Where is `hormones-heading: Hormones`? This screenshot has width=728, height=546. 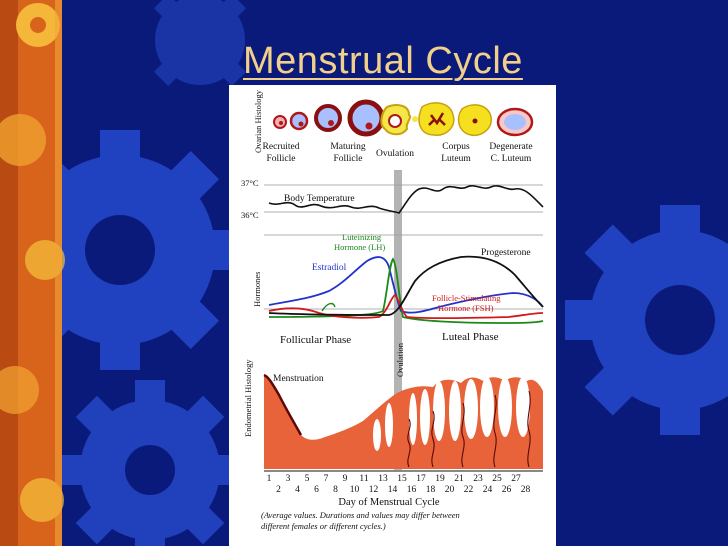
hormones-heading: Hormones is located at coordinates (257, 289).